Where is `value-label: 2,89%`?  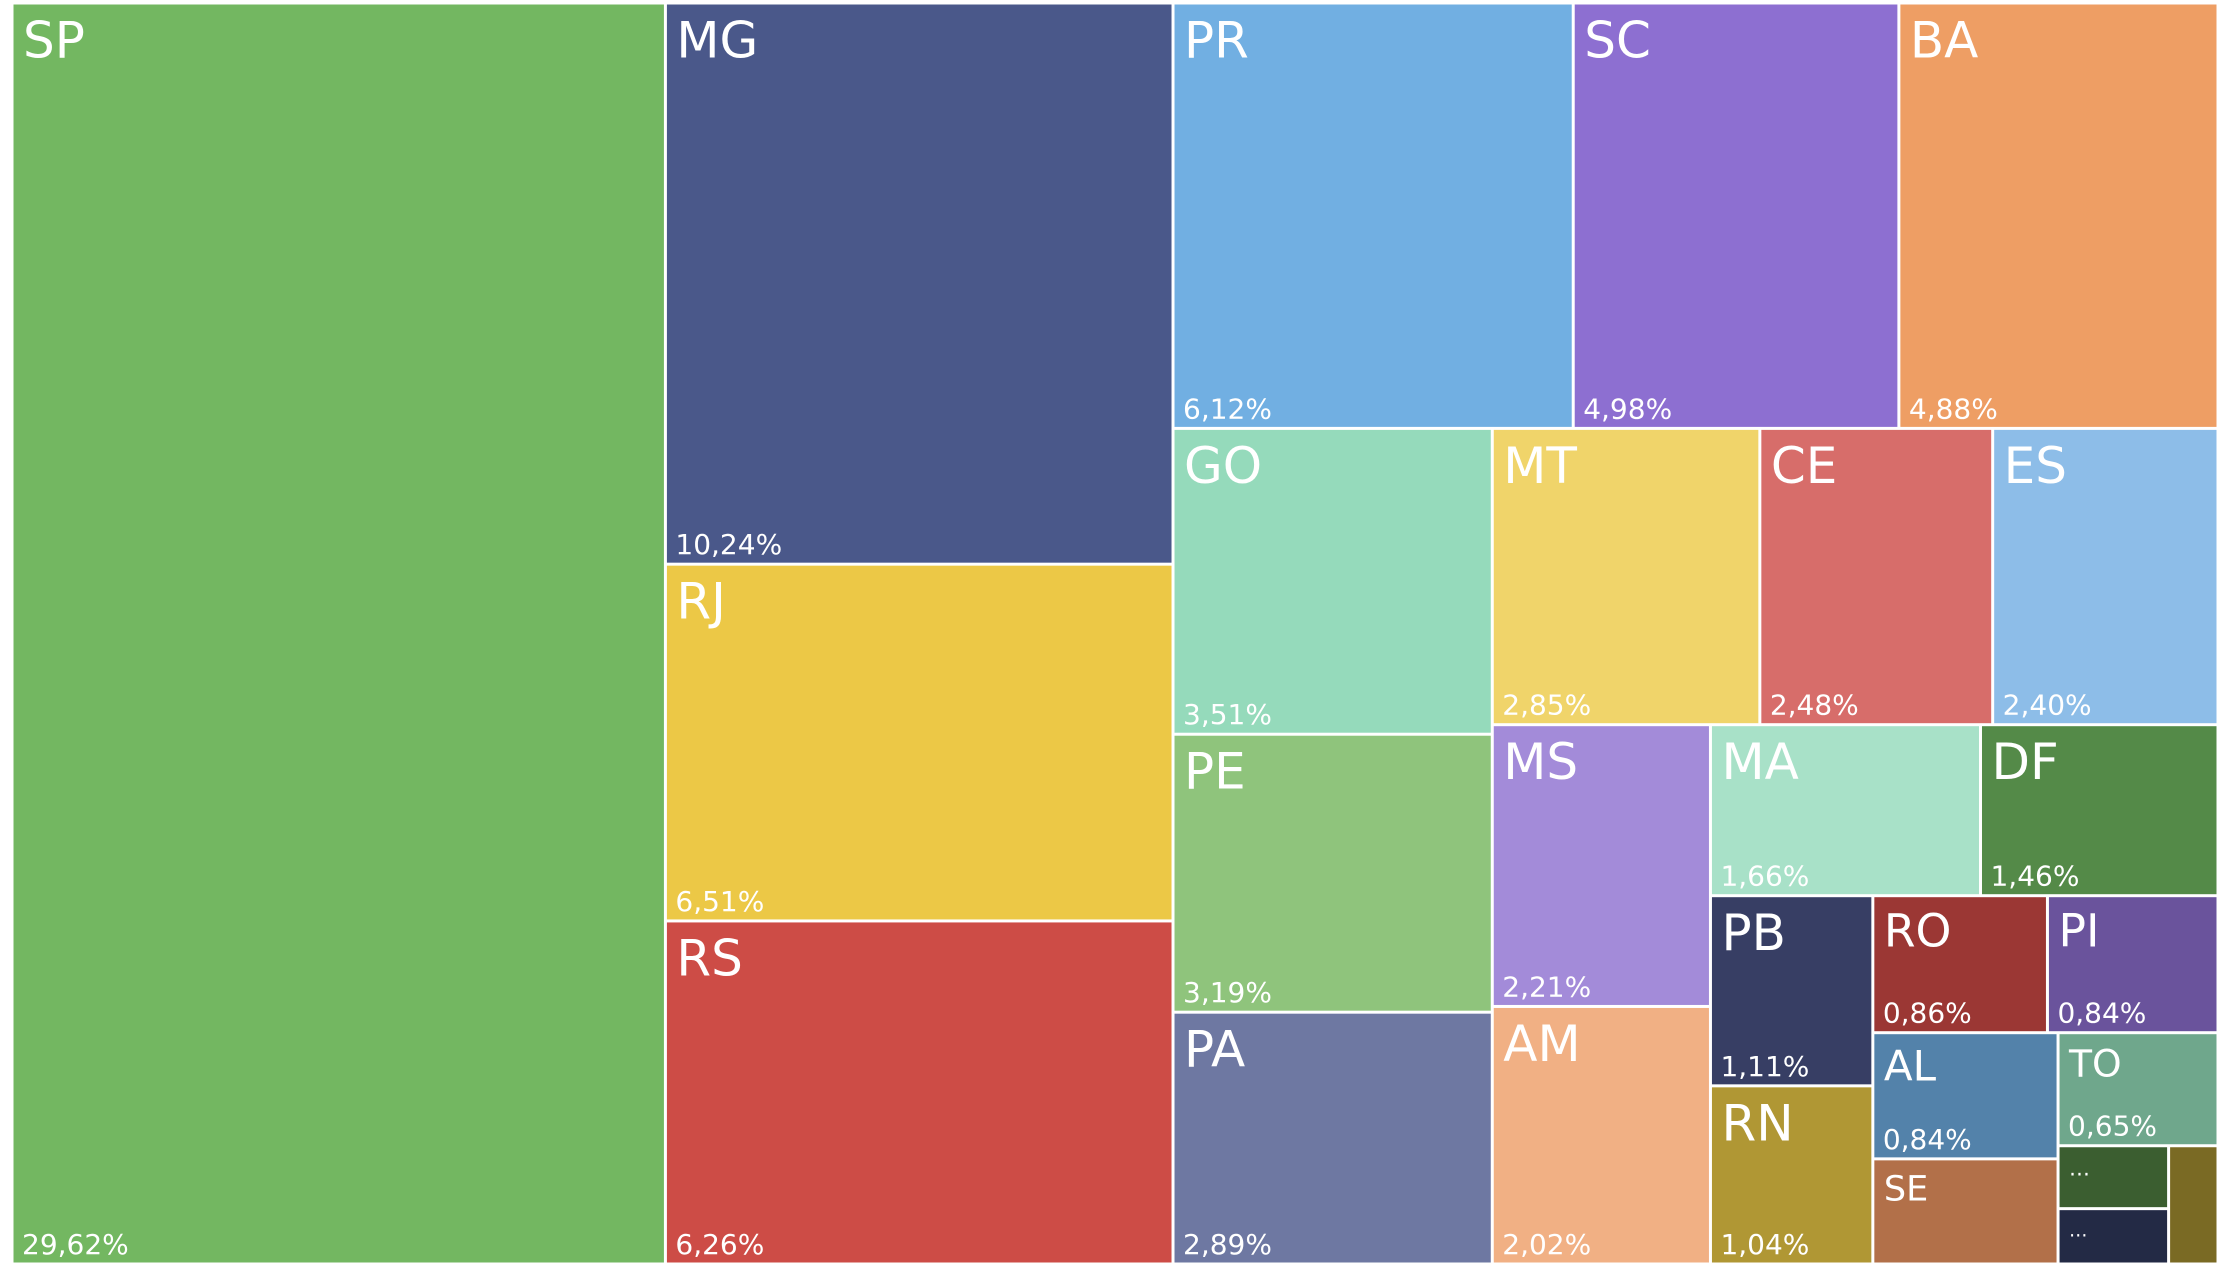 value-label: 2,89% is located at coordinates (1227, 1244).